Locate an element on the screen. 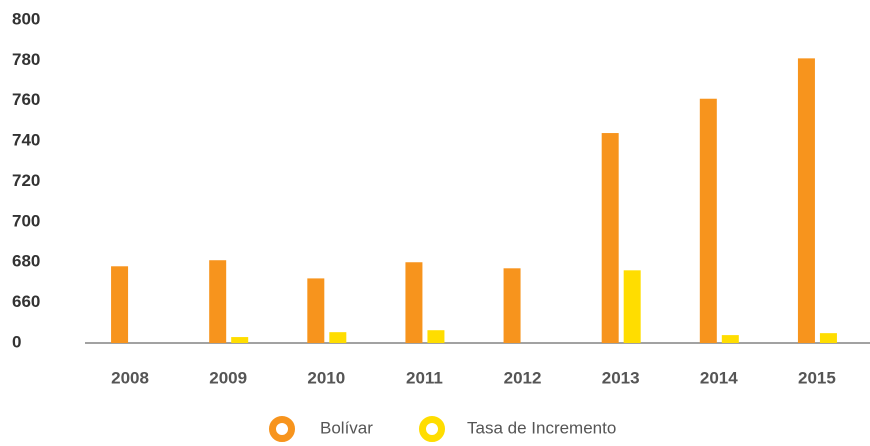  y-tick-label: 660 is located at coordinates (26, 301).